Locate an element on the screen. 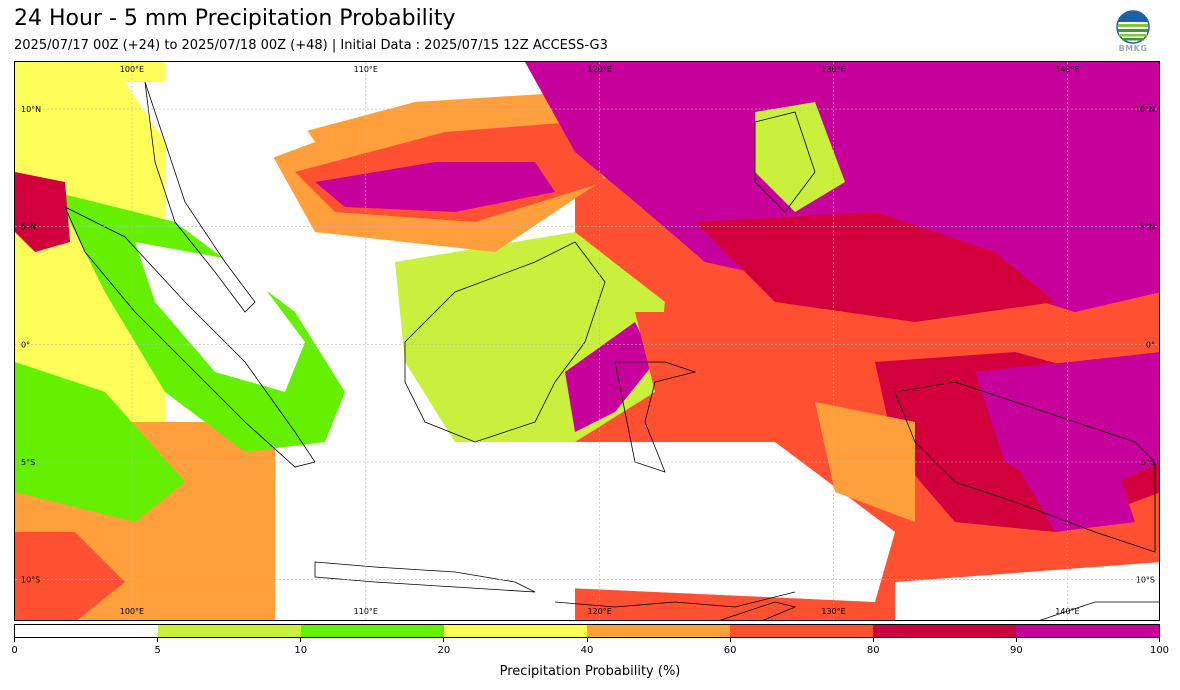  lat-label-left: 0° is located at coordinates (25, 344).